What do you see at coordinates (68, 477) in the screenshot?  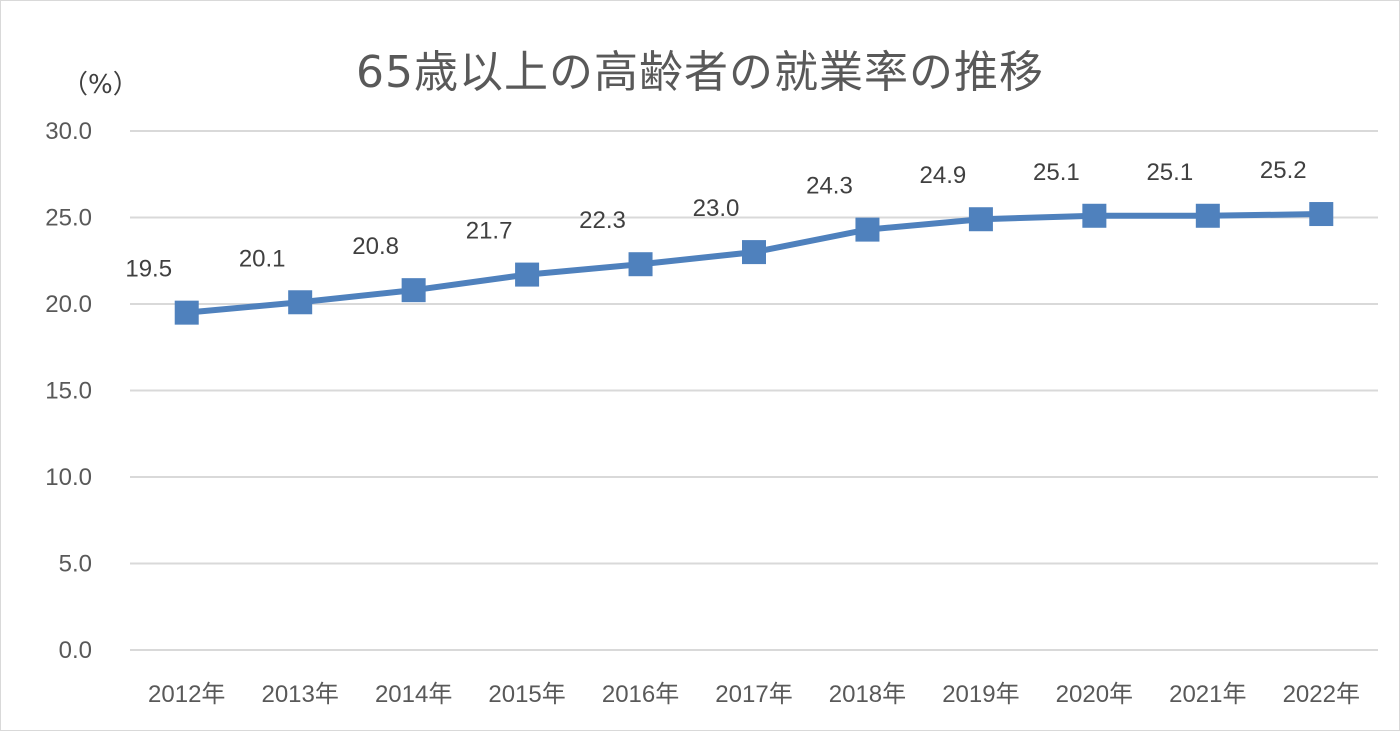 I see `y-tick-label: 10.0` at bounding box center [68, 477].